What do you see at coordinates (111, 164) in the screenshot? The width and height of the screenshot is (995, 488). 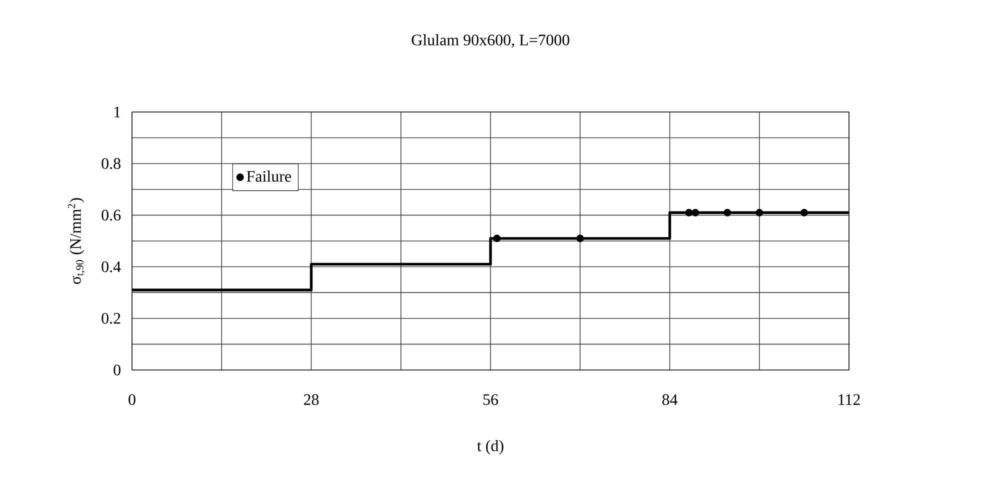 I see `y-tick-label: 0.8` at bounding box center [111, 164].